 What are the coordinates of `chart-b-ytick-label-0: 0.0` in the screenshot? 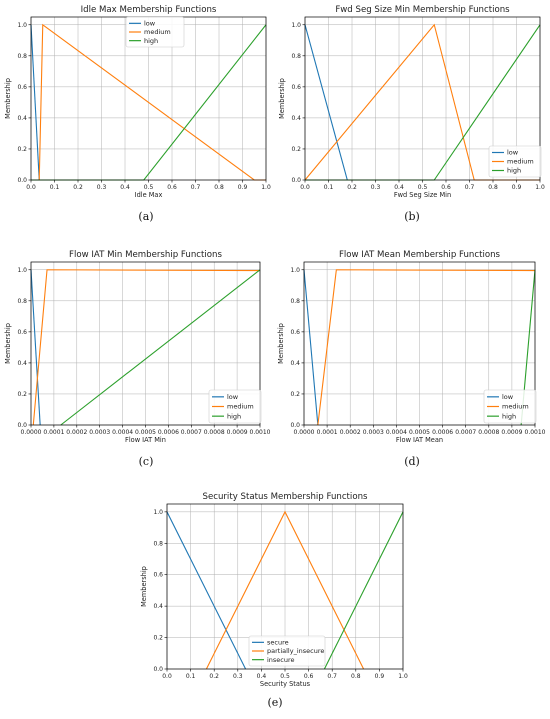 It's located at (296, 180).